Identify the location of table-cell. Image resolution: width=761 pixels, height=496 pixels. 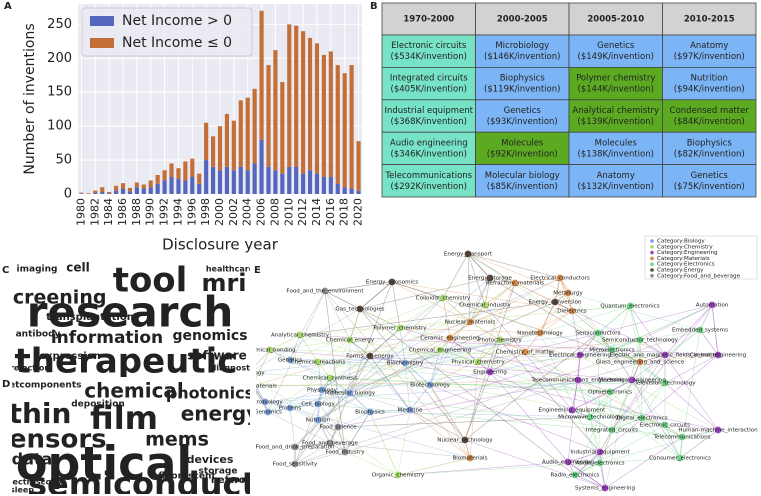
(709, 84).